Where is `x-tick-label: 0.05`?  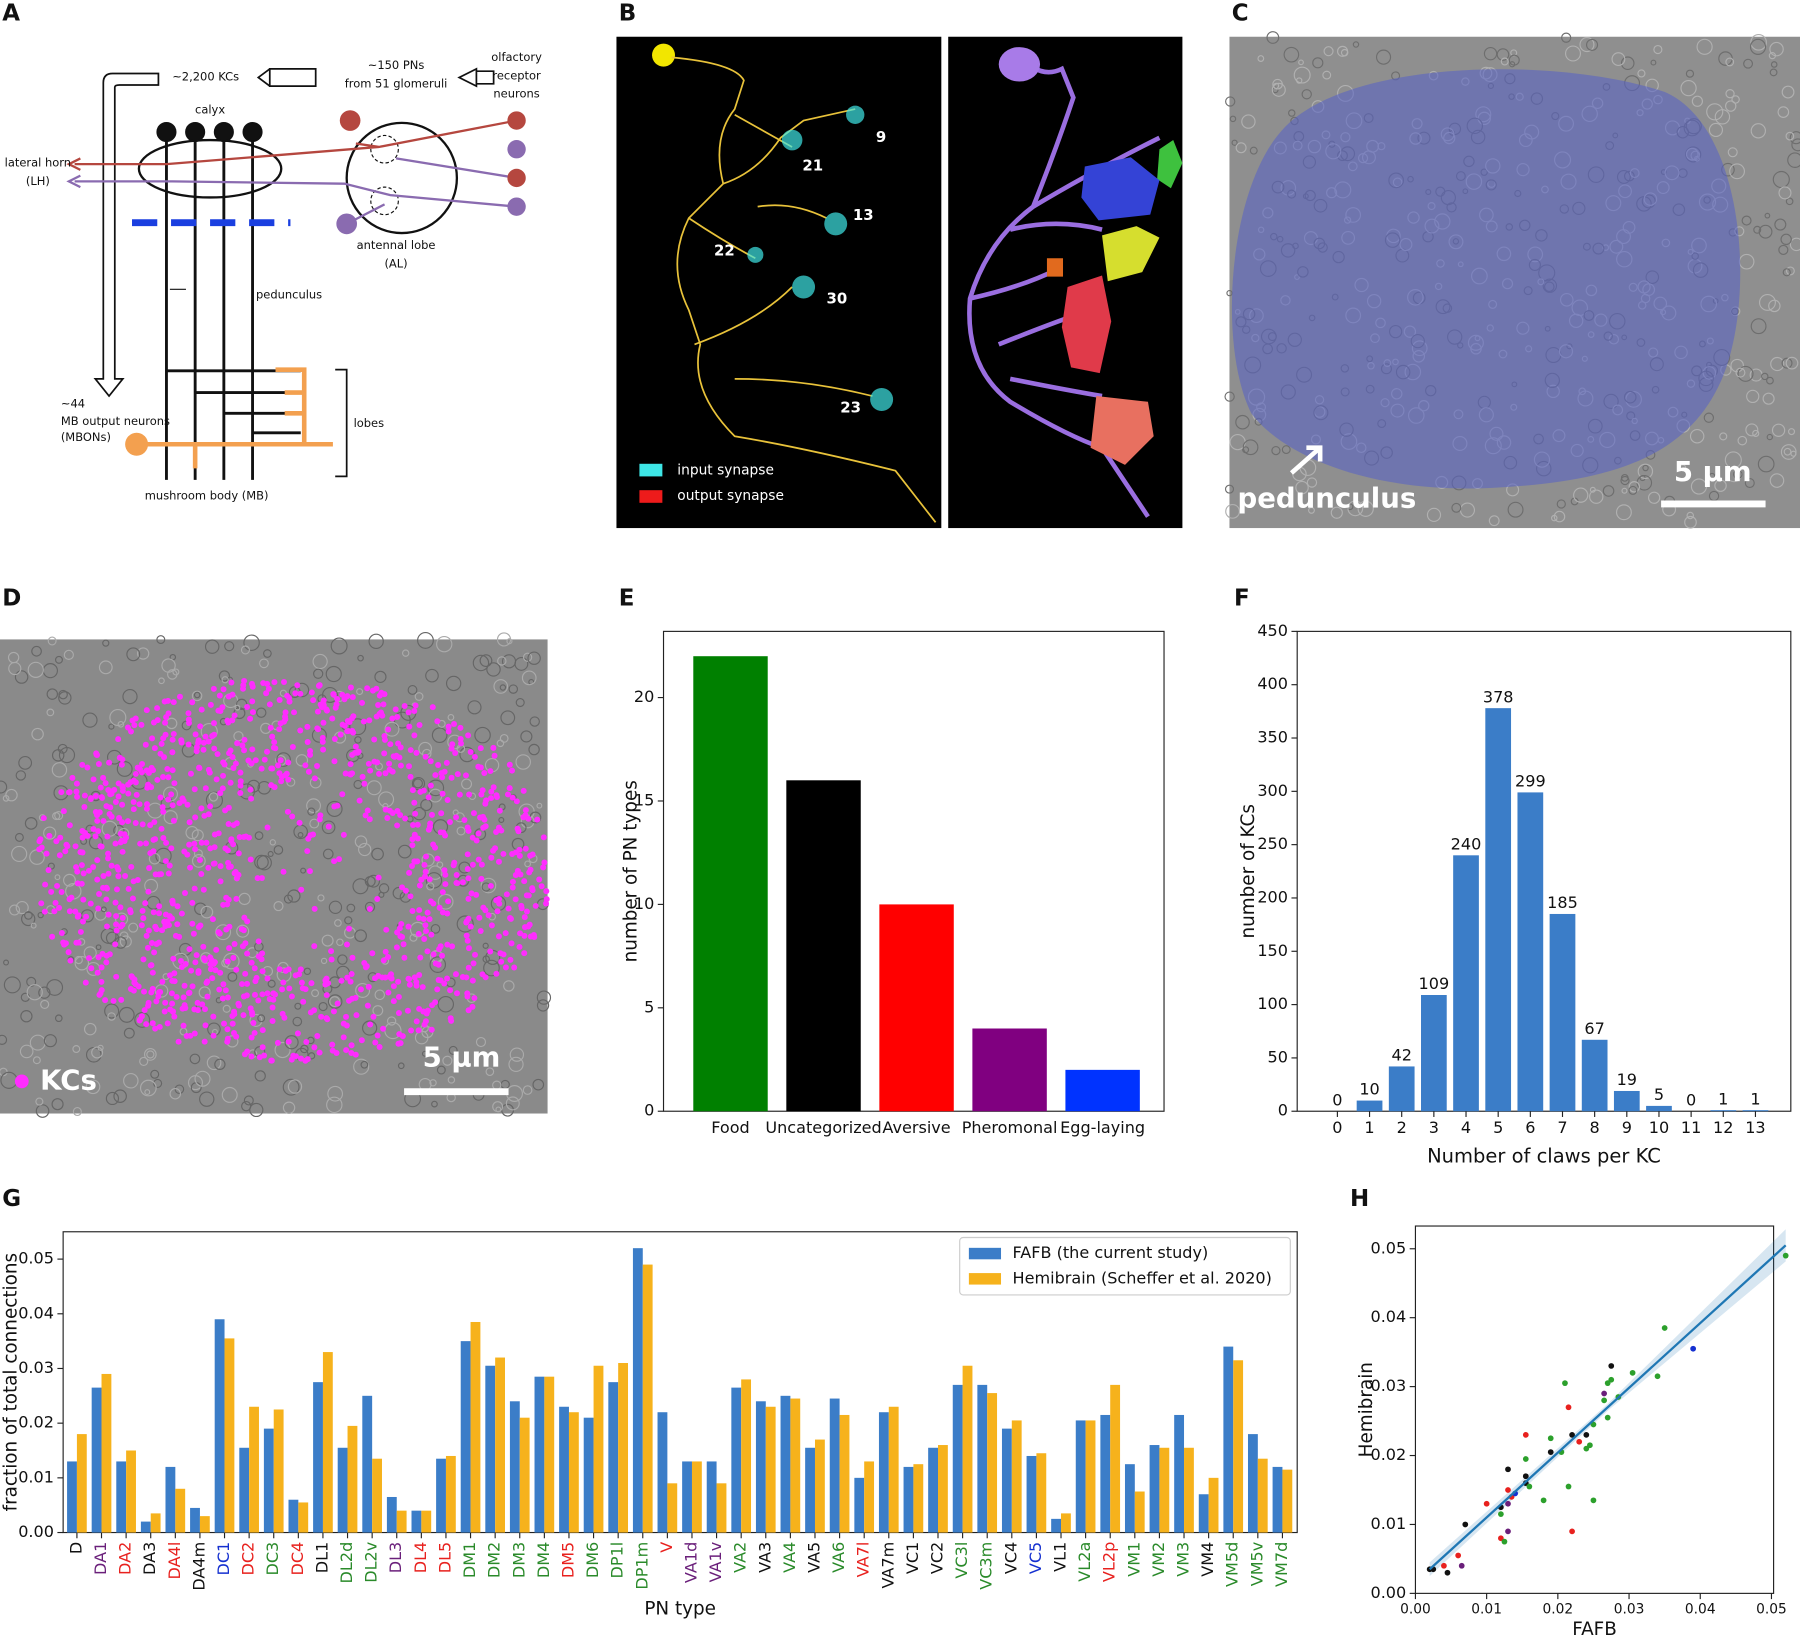
x-tick-label: 0.05 is located at coordinates (1771, 1609).